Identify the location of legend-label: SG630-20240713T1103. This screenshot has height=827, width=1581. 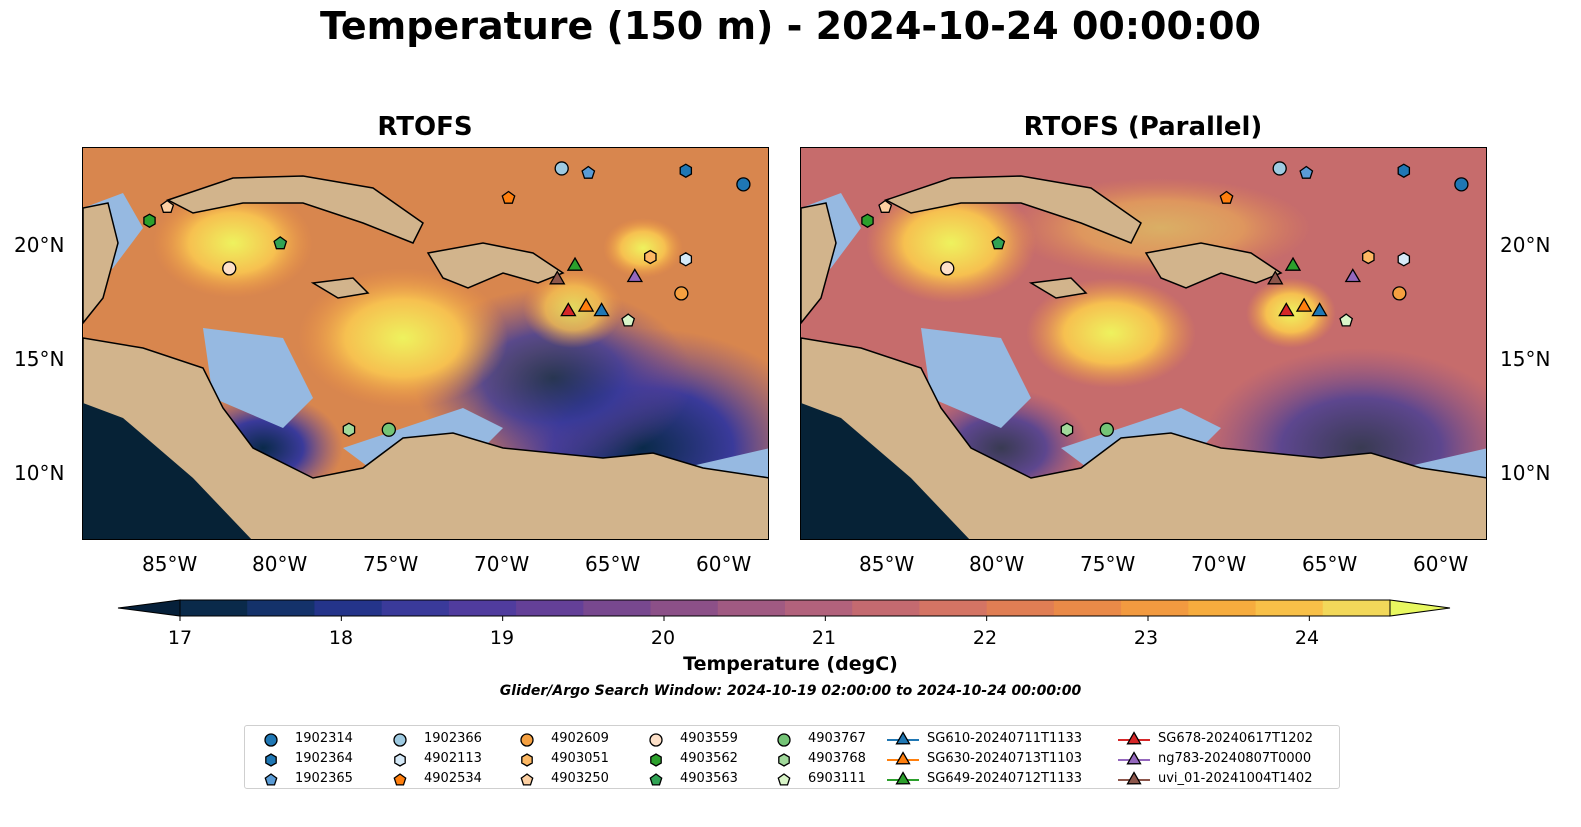
(1005, 758).